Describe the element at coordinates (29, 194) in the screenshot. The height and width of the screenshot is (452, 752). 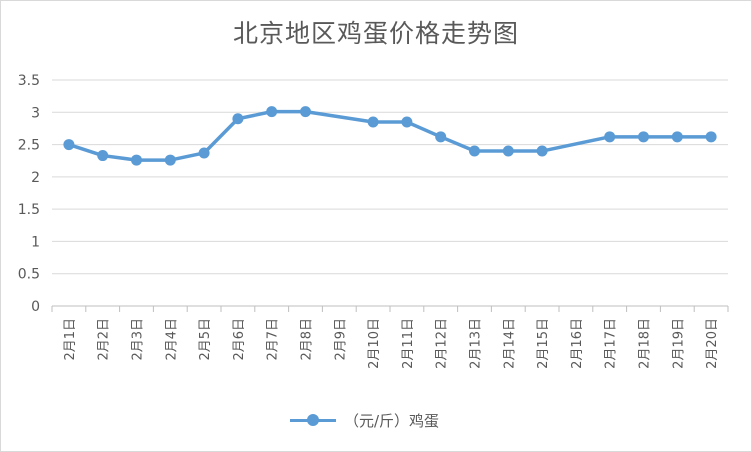
I see `y-axis-ticks: 0 0.5 1 1.5 2 2.5 3 3.5` at that location.